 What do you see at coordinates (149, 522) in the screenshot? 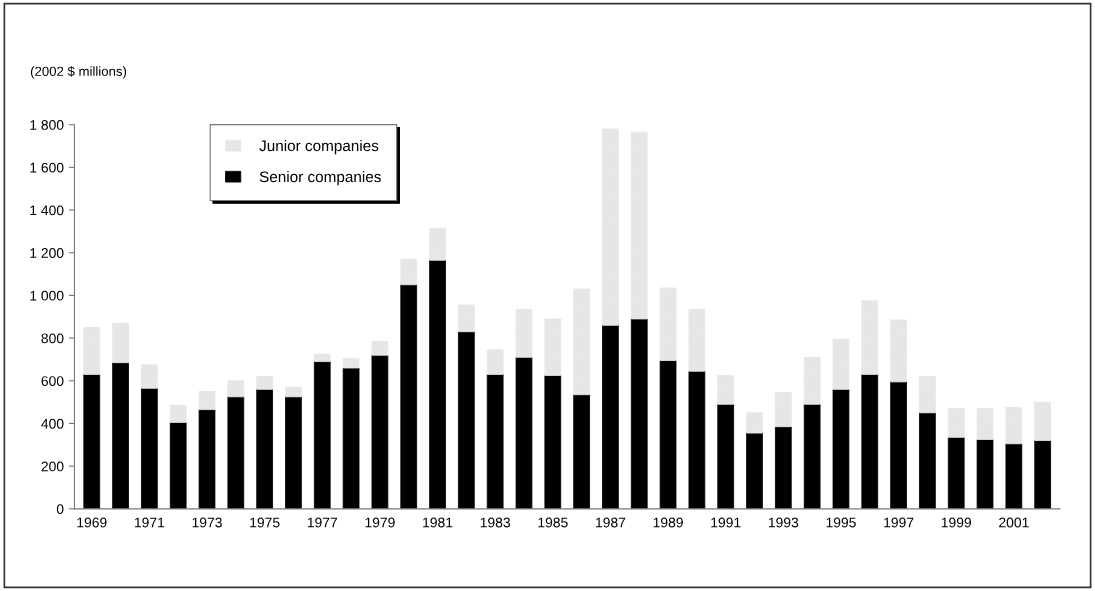
I see `x-tick-label: 1971` at bounding box center [149, 522].